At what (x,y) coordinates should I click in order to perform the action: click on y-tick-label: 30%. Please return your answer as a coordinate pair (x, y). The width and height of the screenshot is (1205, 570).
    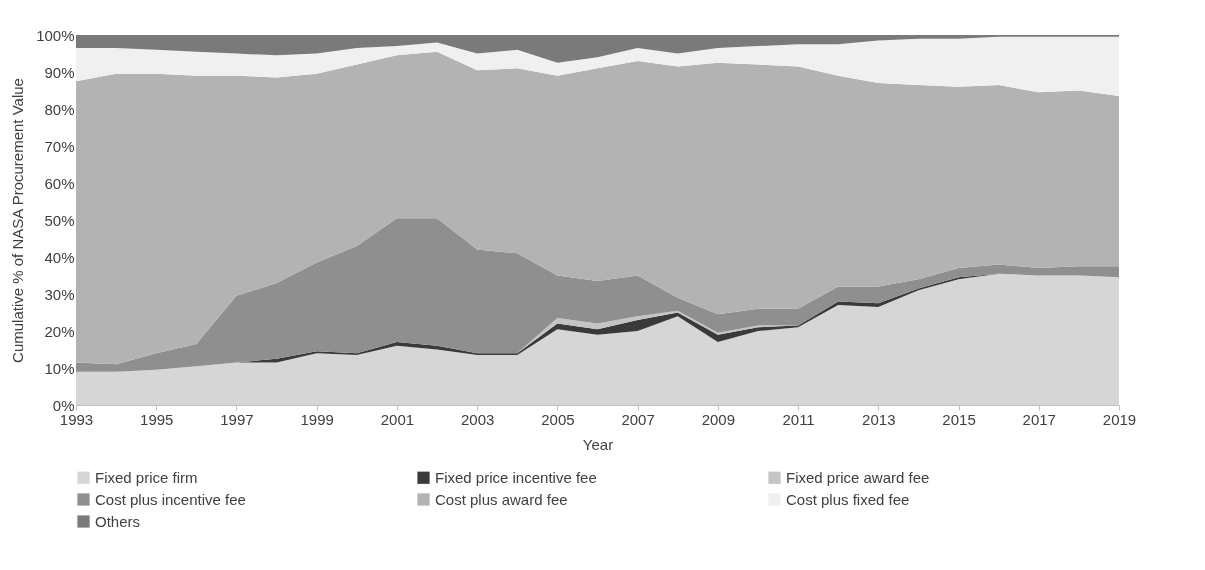
    Looking at the image, I should click on (59, 294).